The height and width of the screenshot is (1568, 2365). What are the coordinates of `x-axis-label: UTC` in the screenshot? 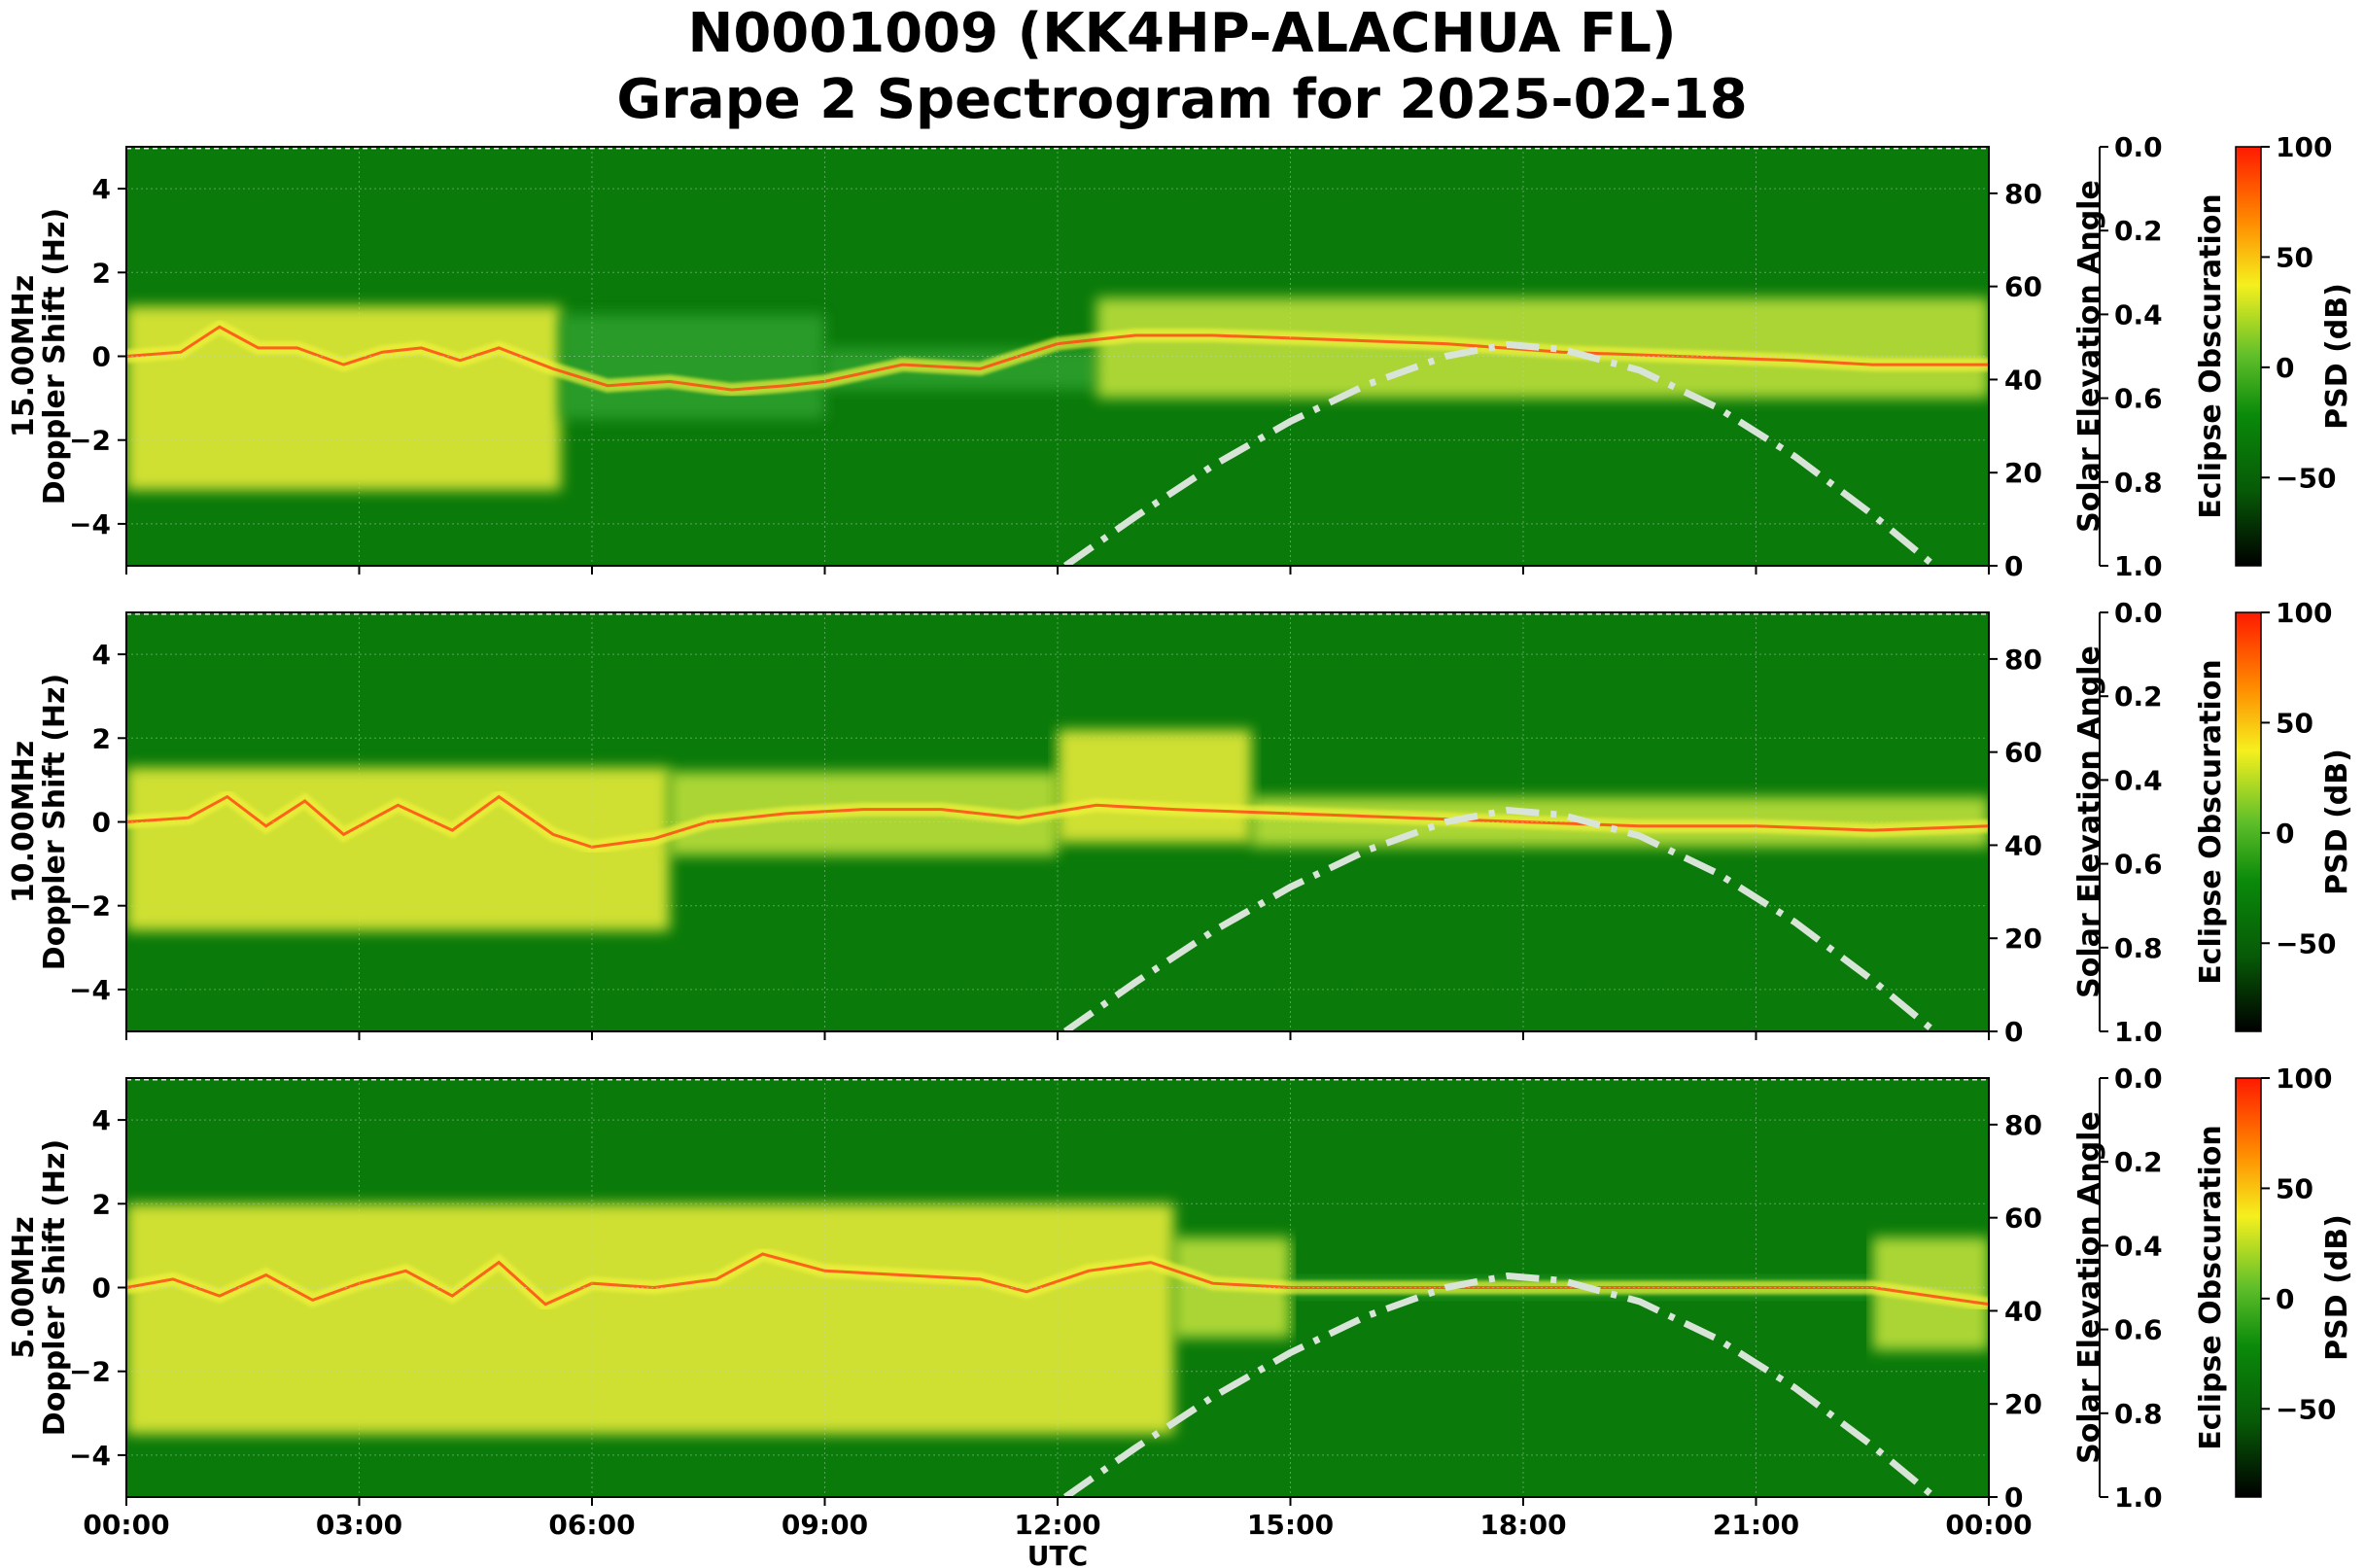 It's located at (1057, 1554).